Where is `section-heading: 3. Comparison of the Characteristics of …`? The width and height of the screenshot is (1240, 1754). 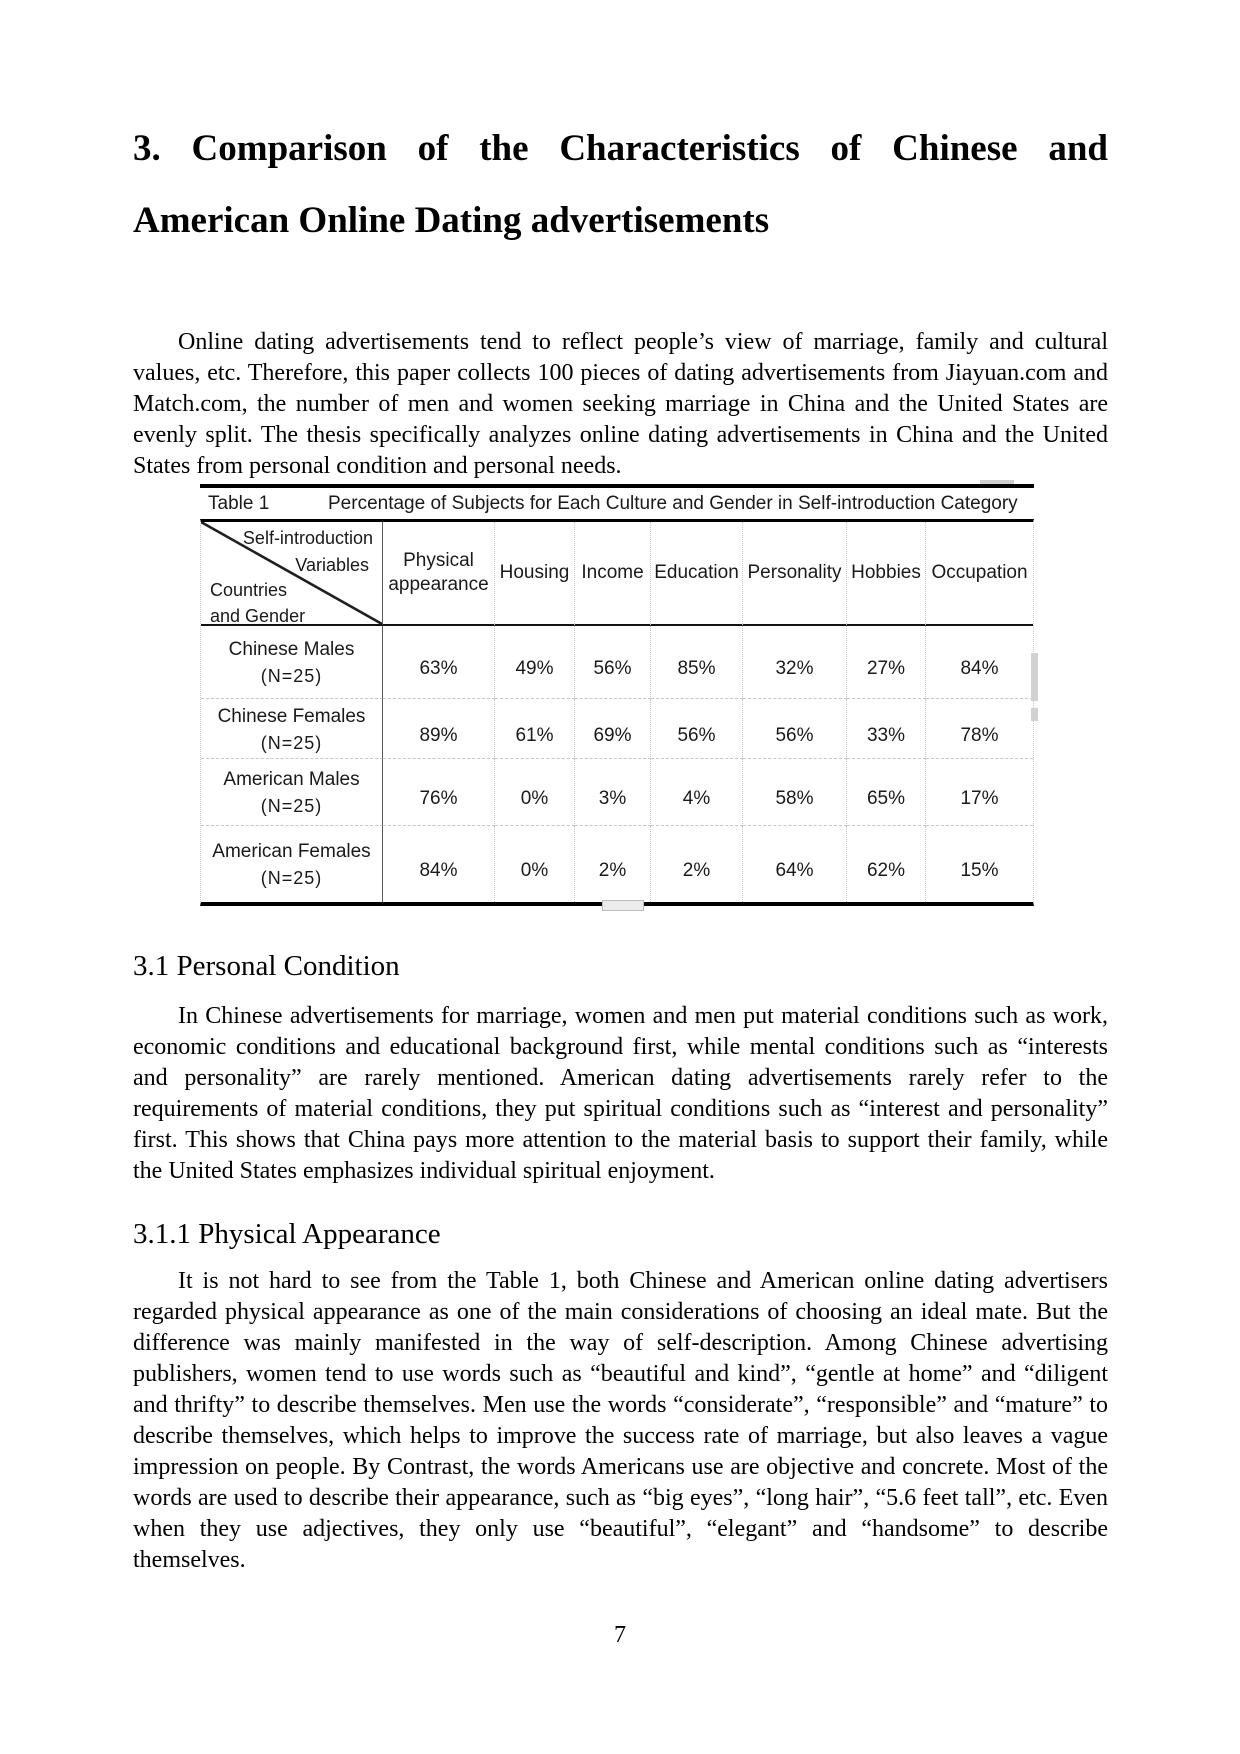
section-heading: 3. Comparison of the Characteristics of … is located at coordinates (620, 185).